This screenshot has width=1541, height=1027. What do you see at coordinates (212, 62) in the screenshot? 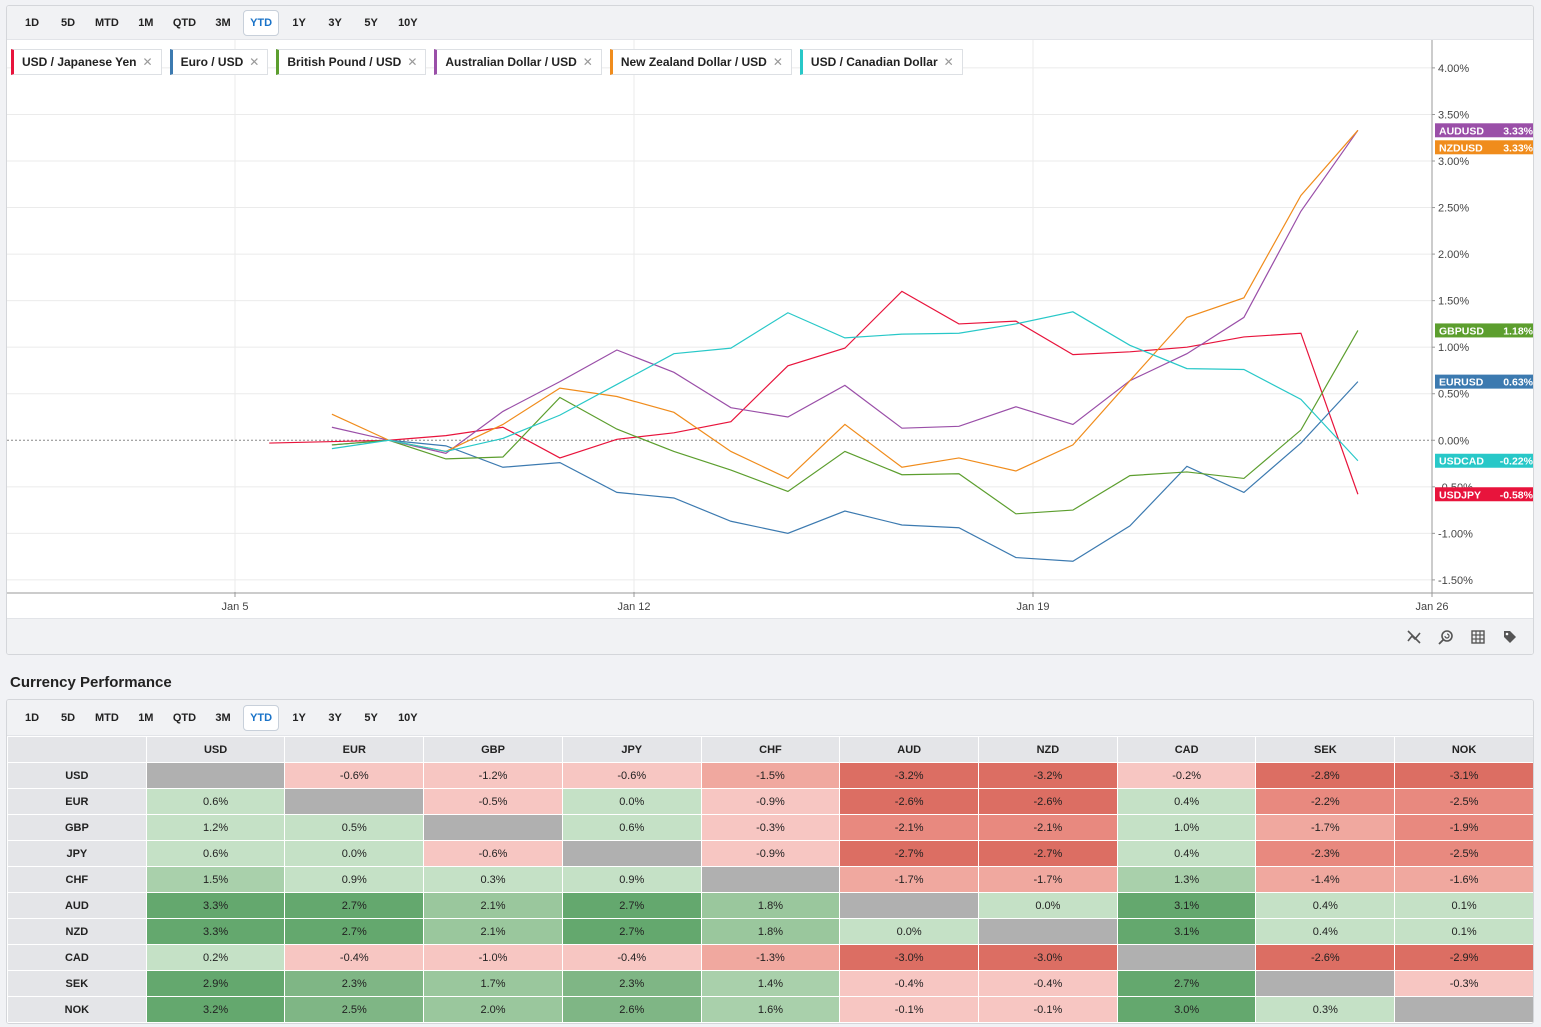
I see `legend-label: Euro / USD` at bounding box center [212, 62].